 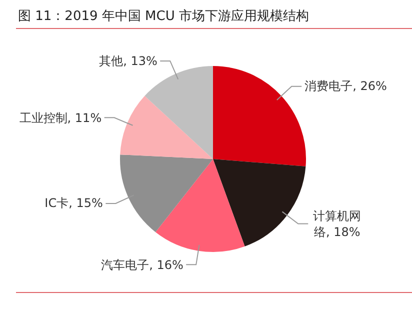 What do you see at coordinates (345, 86) in the screenshot?
I see `slice-label: 消费电子, 26%` at bounding box center [345, 86].